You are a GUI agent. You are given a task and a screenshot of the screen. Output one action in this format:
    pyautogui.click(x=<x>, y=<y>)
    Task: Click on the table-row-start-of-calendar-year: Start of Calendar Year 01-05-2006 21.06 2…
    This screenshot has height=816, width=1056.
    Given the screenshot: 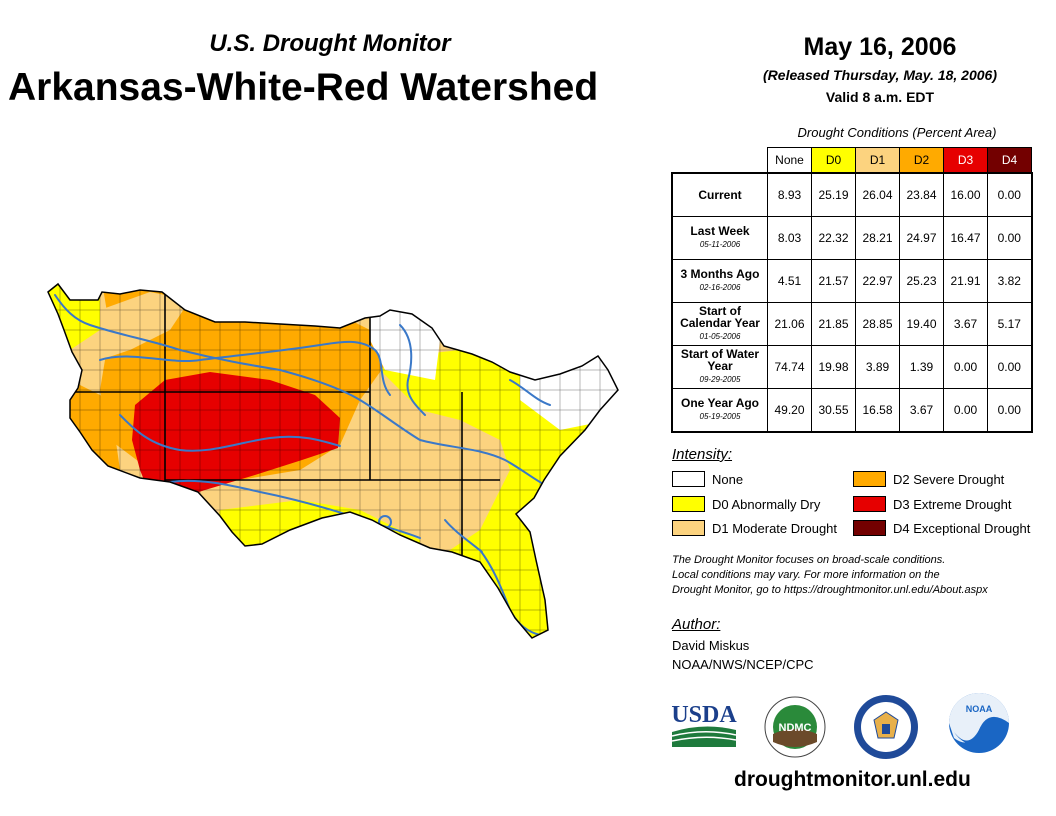 What is the action you would take?
    pyautogui.click(x=852, y=324)
    